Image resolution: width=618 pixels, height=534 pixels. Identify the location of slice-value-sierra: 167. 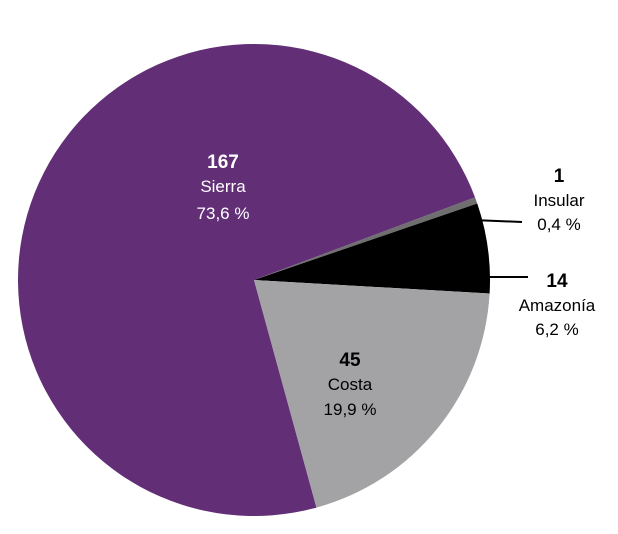
(223, 162).